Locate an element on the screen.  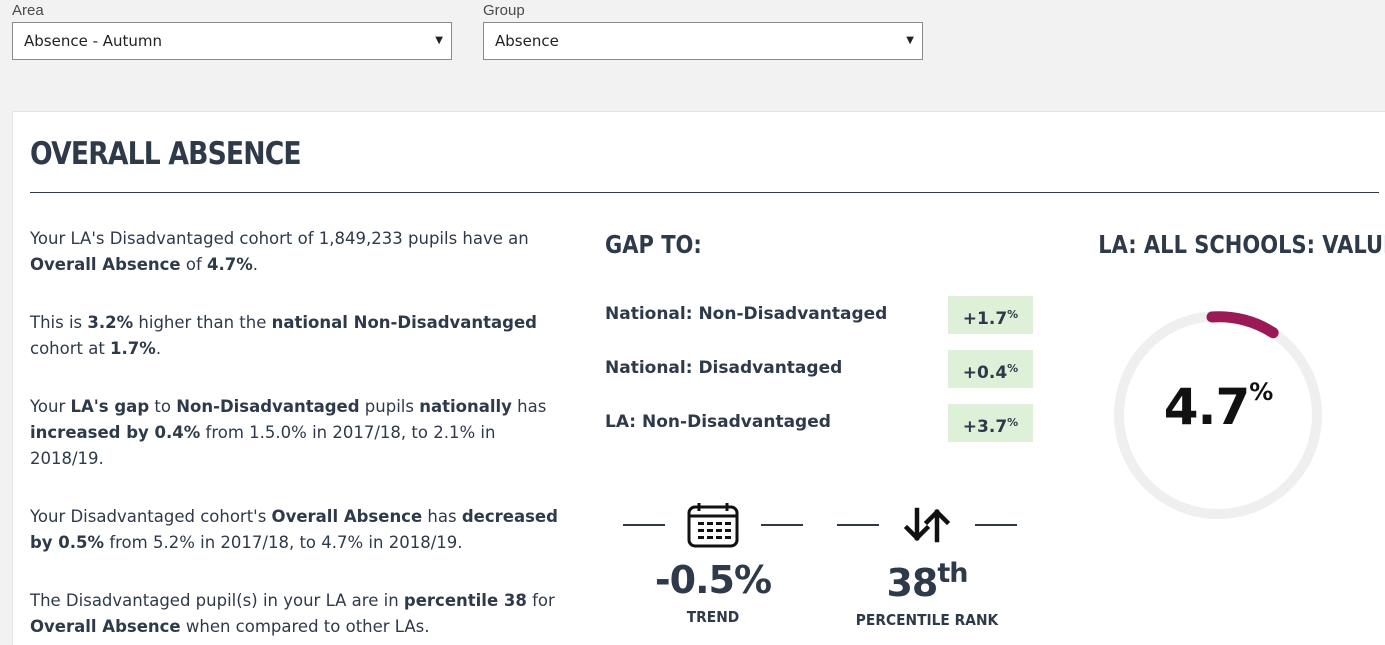
title-divider is located at coordinates (704, 192).